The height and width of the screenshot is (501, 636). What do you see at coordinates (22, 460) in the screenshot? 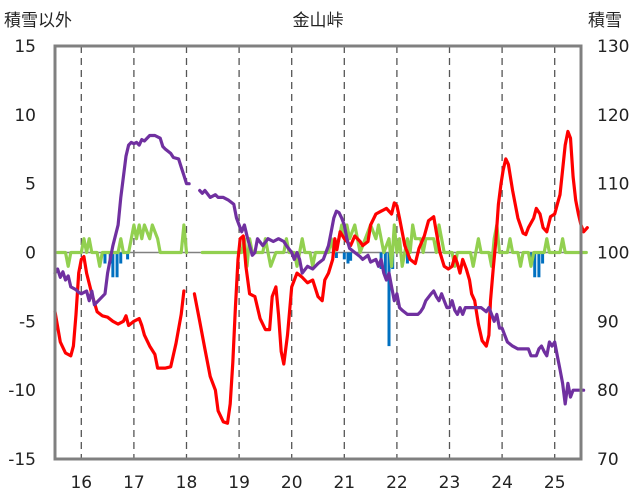
I see `left-tick-label: -15` at bounding box center [22, 460].